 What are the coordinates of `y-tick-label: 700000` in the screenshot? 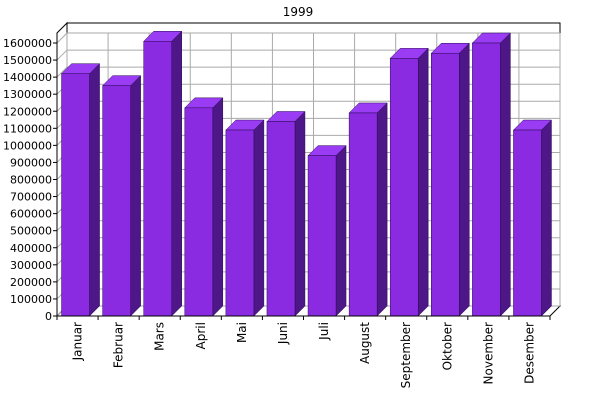 It's located at (31, 197).